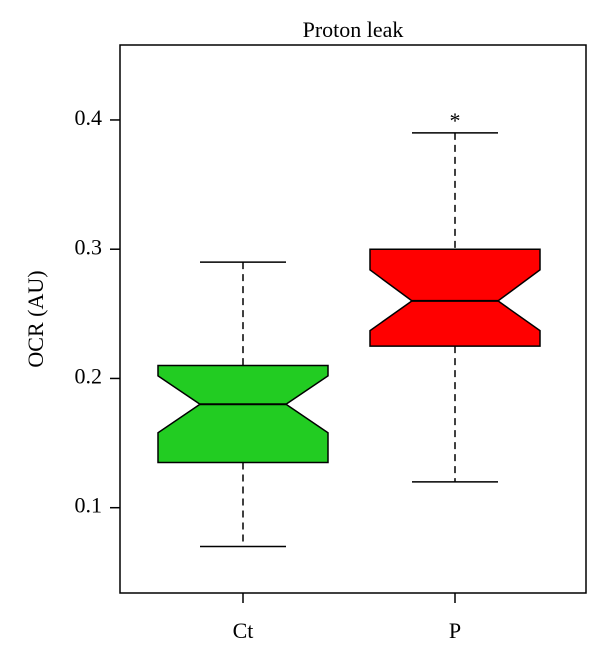 Image resolution: width=600 pixels, height=660 pixels. What do you see at coordinates (455, 630) in the screenshot?
I see `x-tick-label: P` at bounding box center [455, 630].